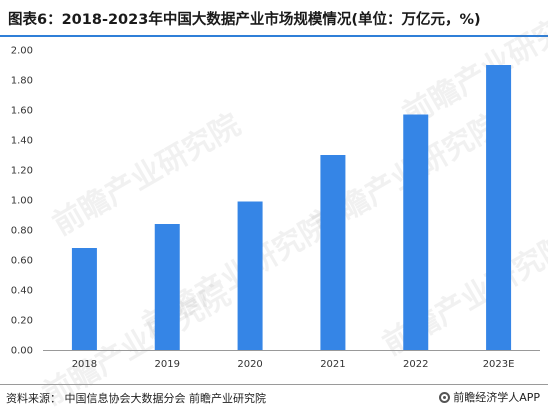 This screenshot has height=419, width=548. What do you see at coordinates (22, 231) in the screenshot?
I see `y-tick-label: 0.80` at bounding box center [22, 231].